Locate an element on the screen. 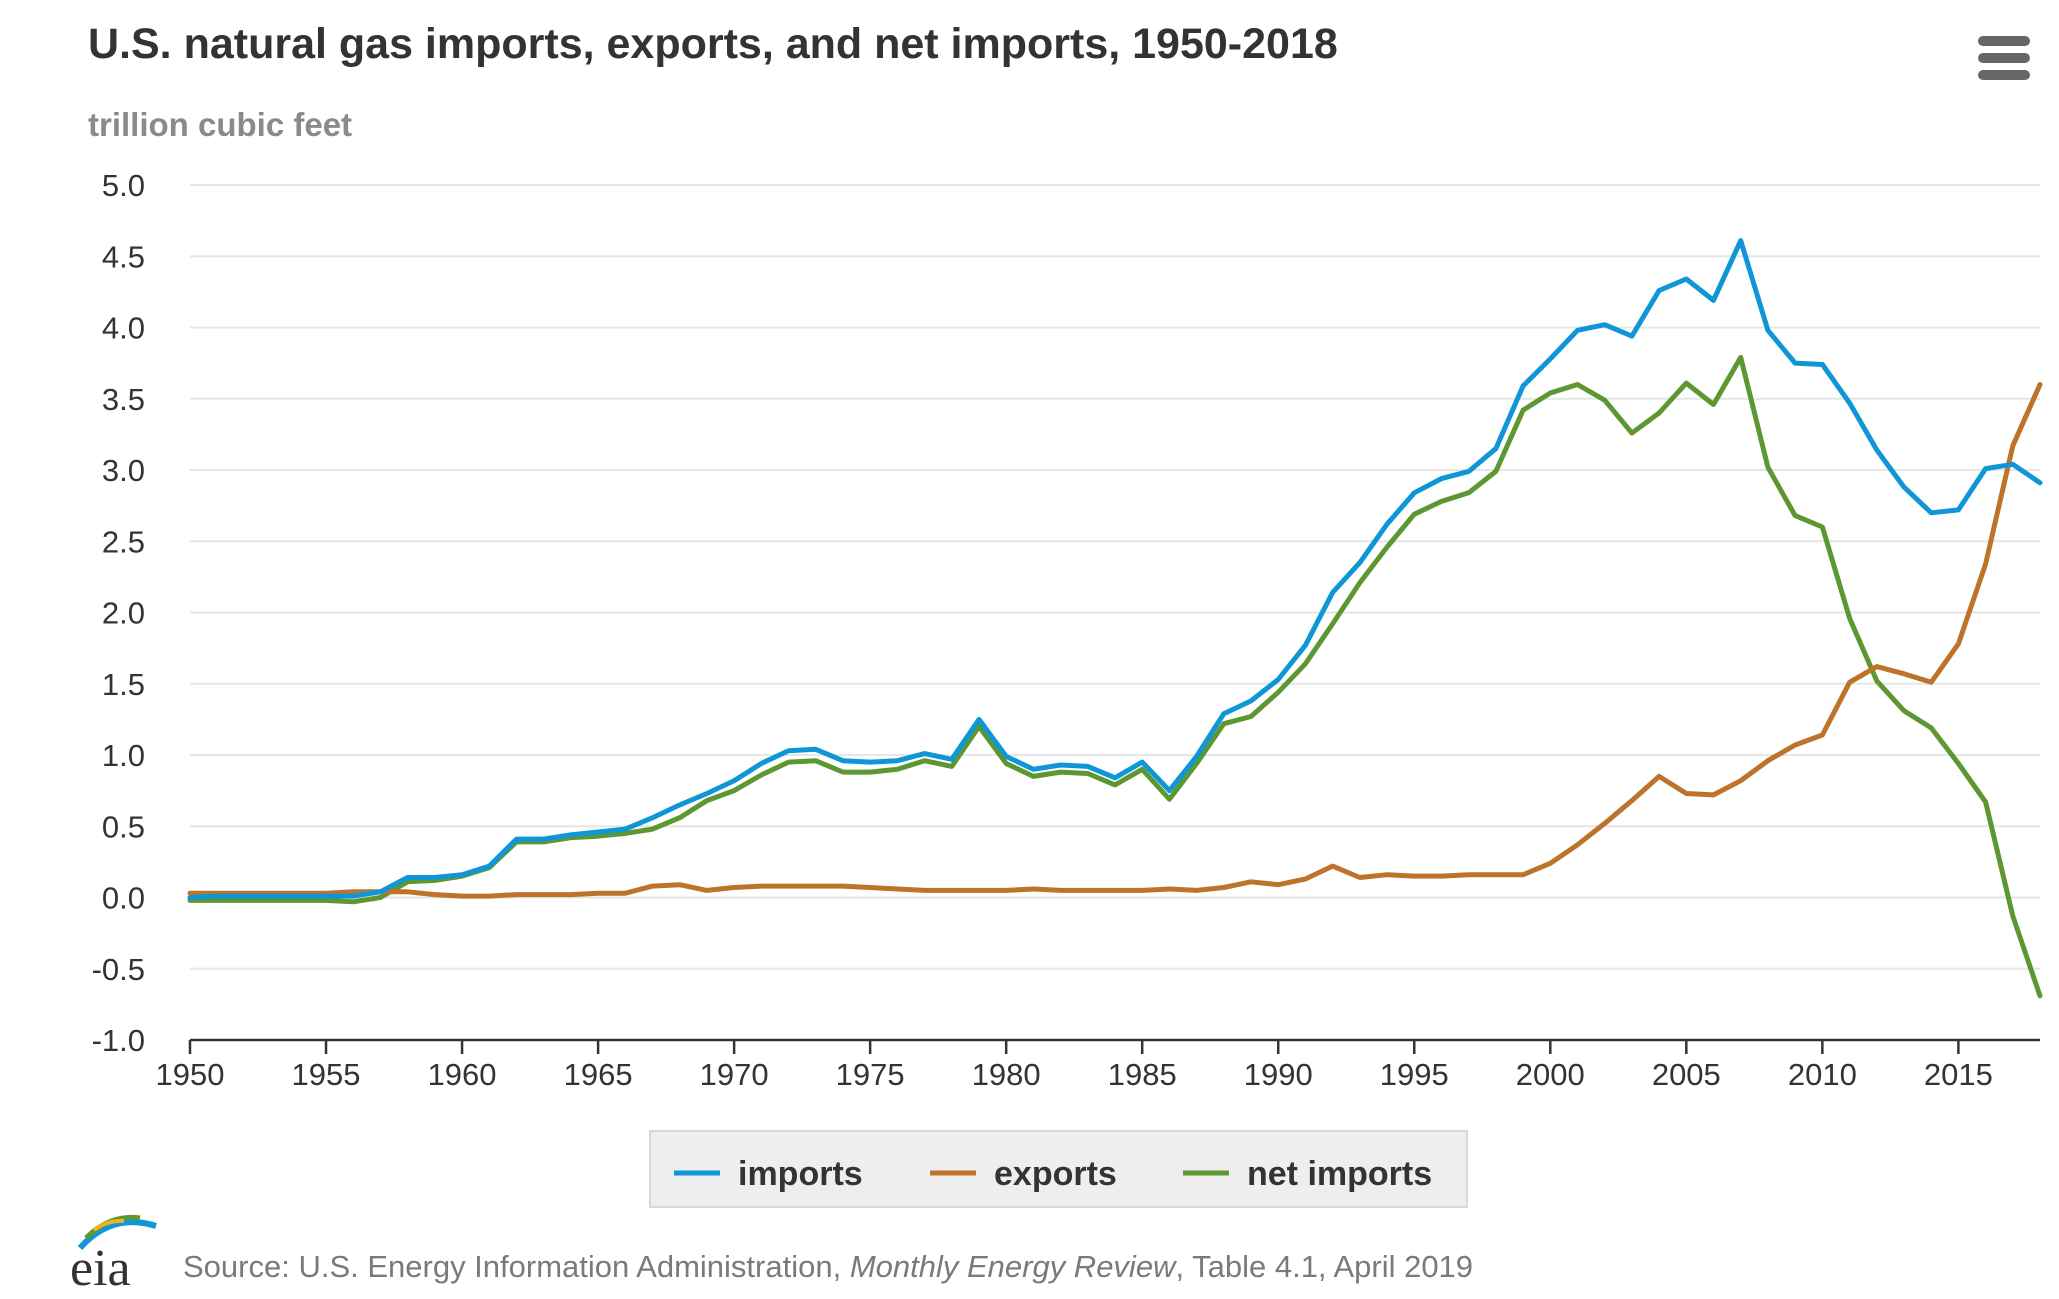 This screenshot has height=1299, width=2059. hamburger-menu-icon is located at coordinates (2004, 58).